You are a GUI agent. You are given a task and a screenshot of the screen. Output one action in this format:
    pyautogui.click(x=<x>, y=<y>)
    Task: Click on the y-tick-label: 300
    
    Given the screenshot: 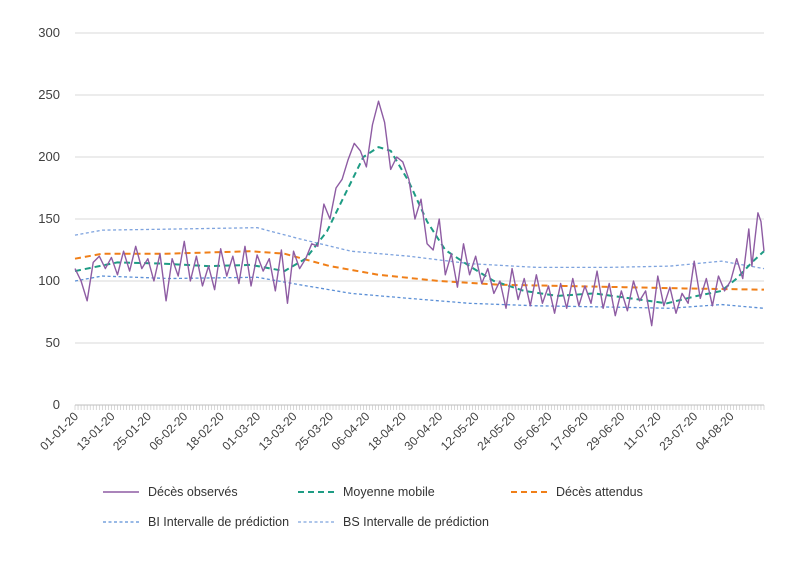 What is the action you would take?
    pyautogui.click(x=49, y=32)
    